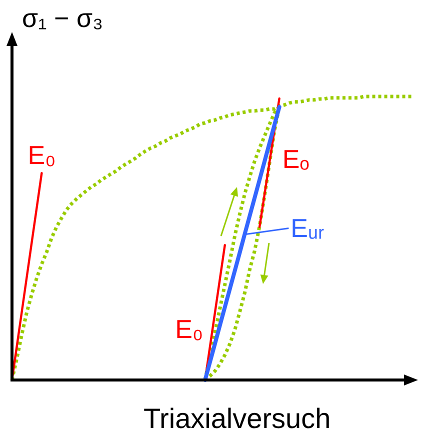 The width and height of the screenshot is (423, 432). Describe the element at coordinates (63, 18) in the screenshot. I see `y-axis-title: σ₁ − σ₃` at that location.